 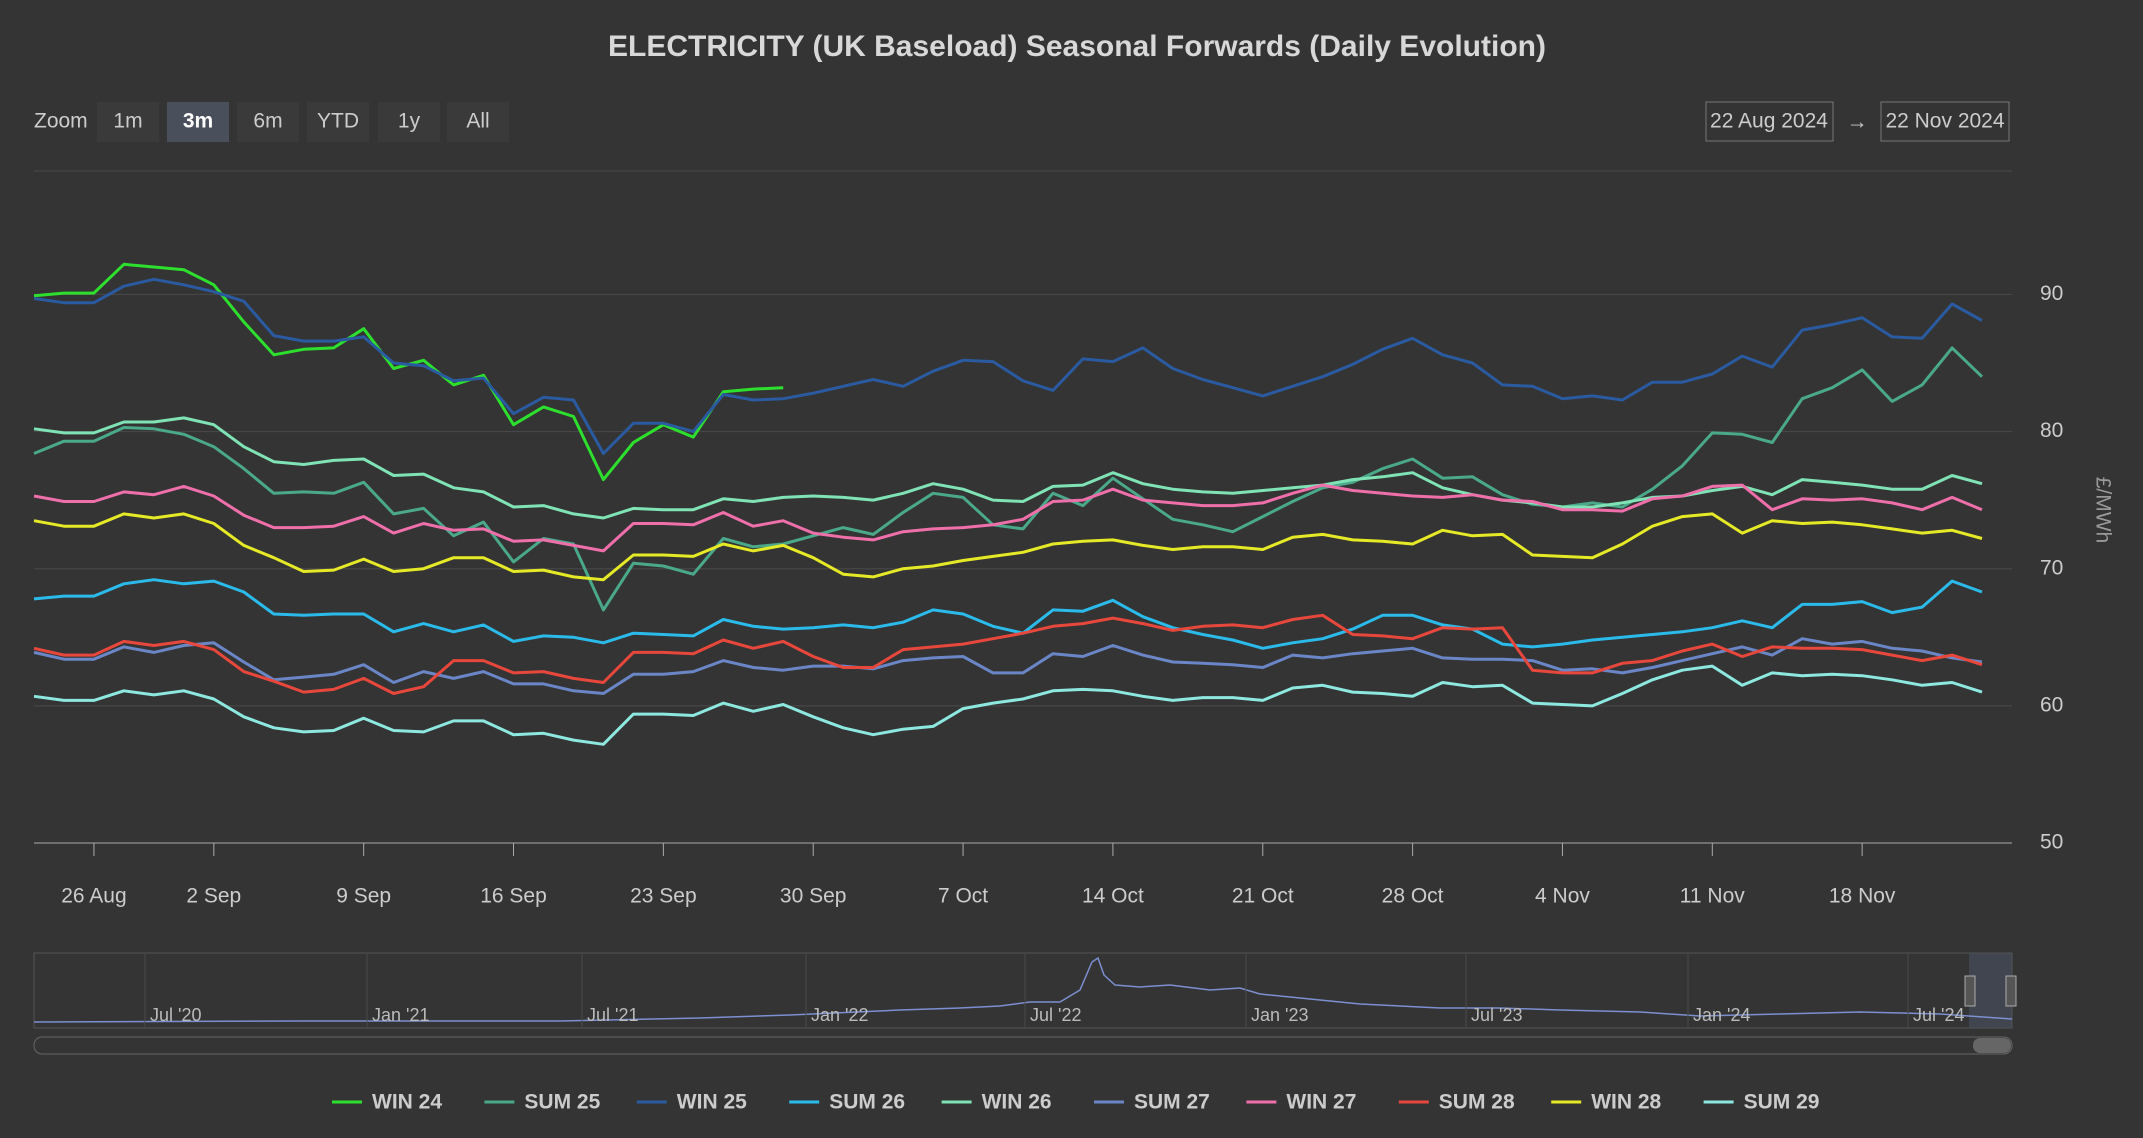 I want to click on legend-label: SUM 28, so click(x=1477, y=1102).